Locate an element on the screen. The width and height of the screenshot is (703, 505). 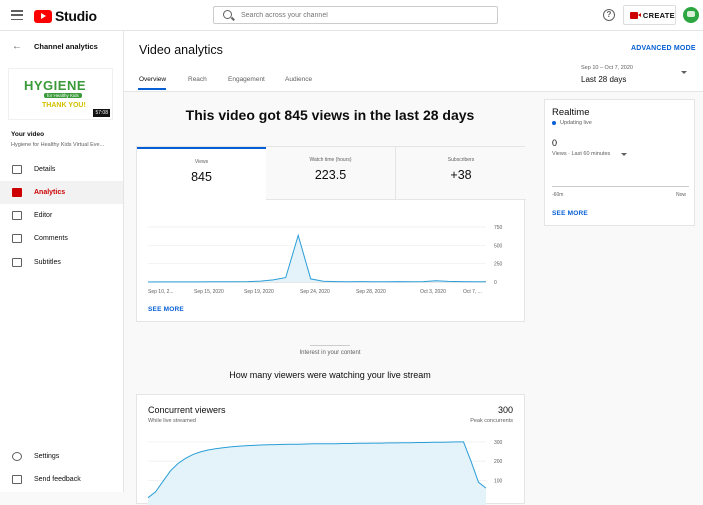
metric-value: +38 is located at coordinates (461, 175).